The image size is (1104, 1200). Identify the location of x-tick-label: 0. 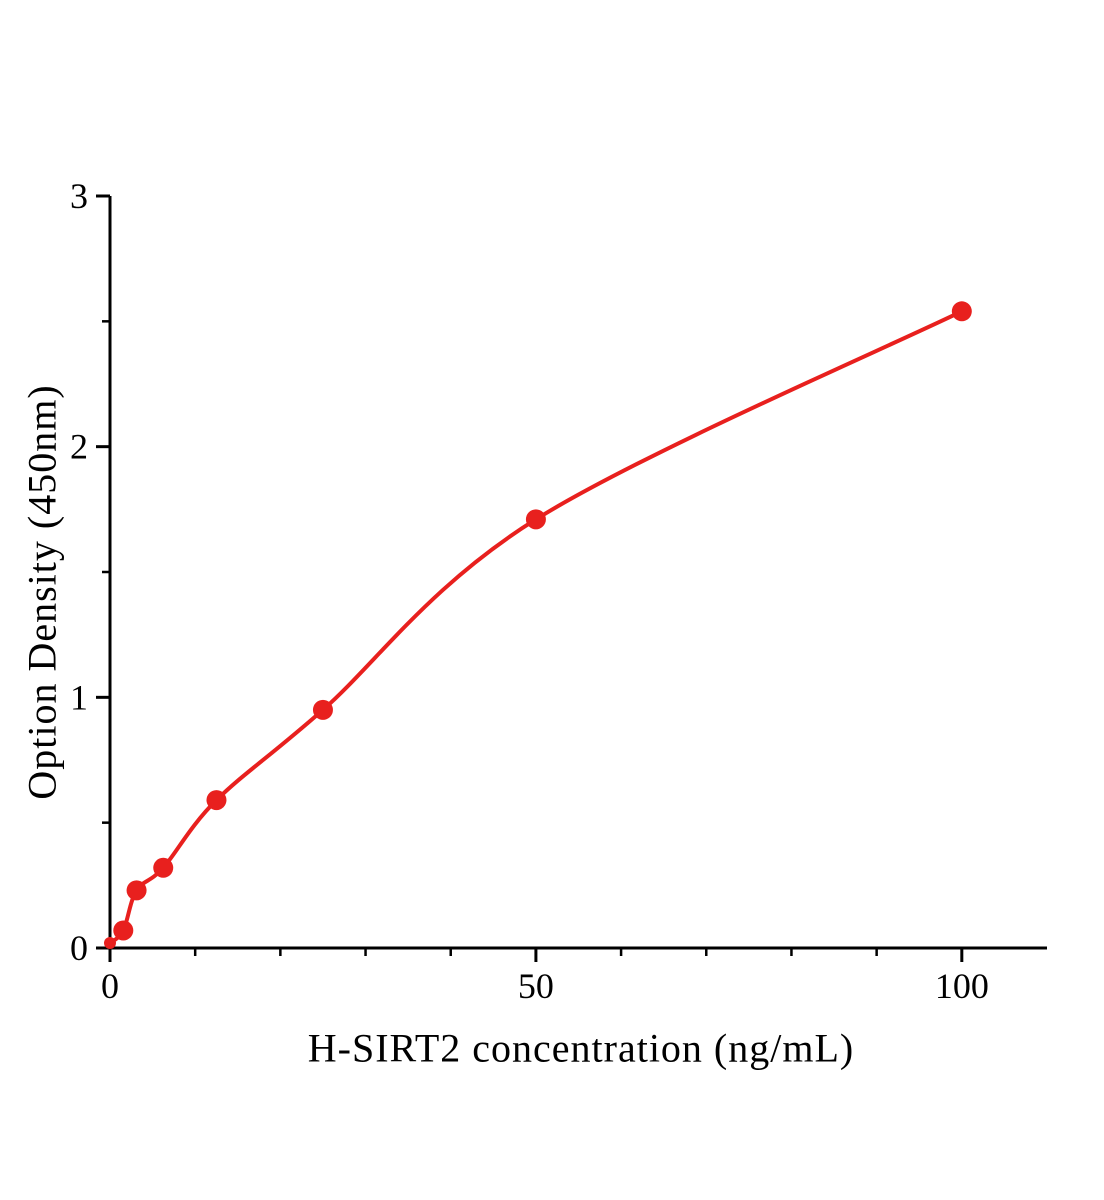
(110, 986).